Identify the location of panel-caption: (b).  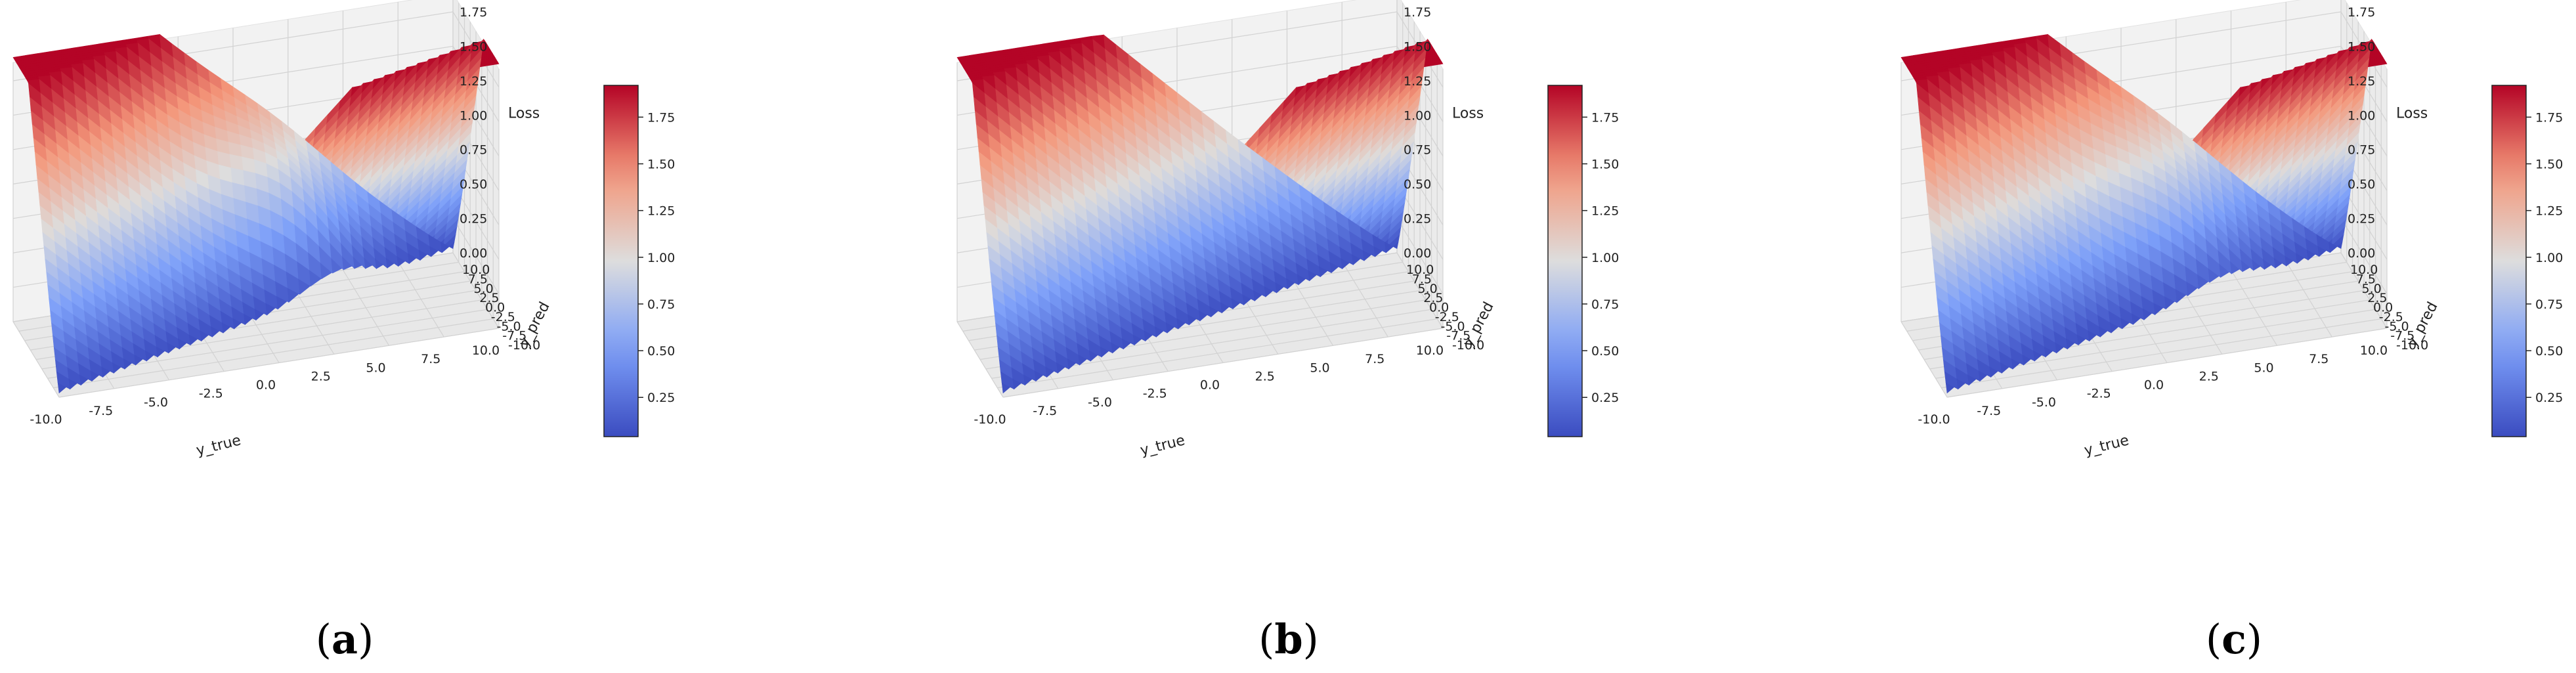
(1288, 639).